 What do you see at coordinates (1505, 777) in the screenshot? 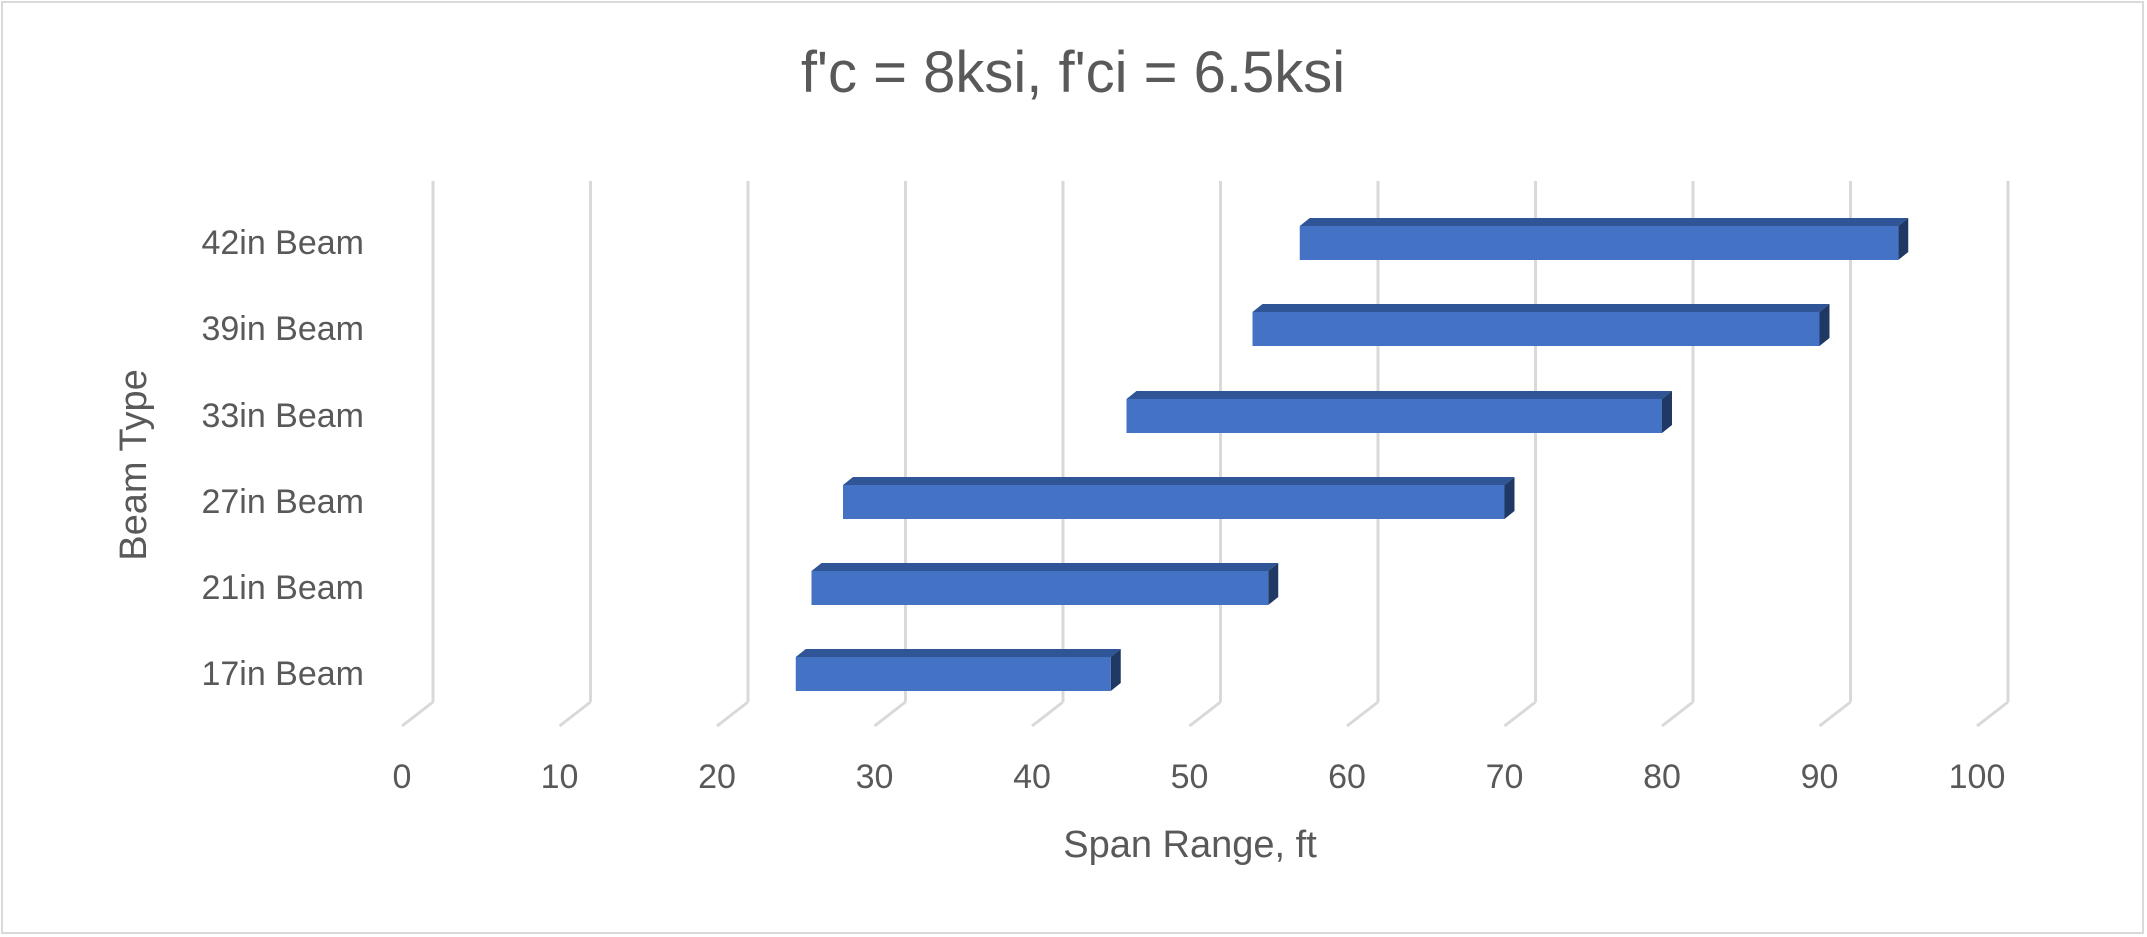
I see `x-tick-label: 70` at bounding box center [1505, 777].